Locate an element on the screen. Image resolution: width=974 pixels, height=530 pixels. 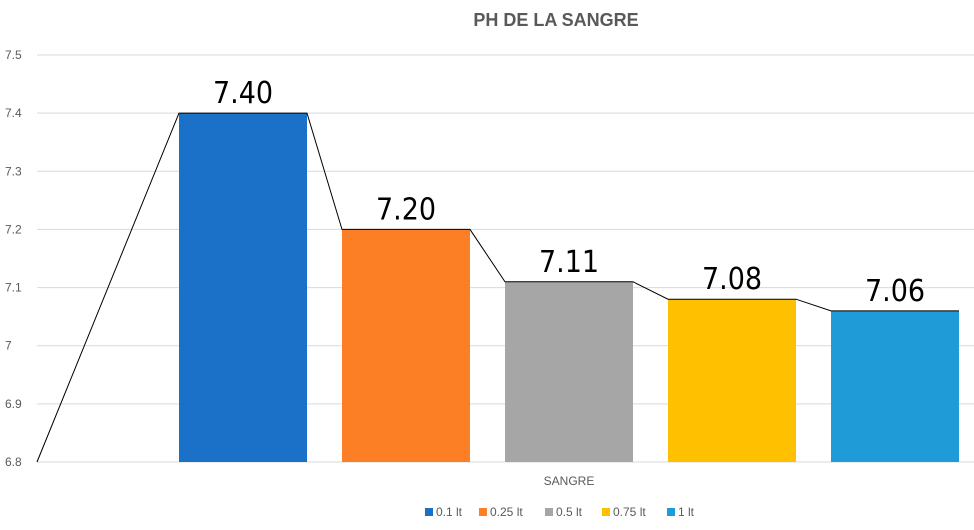
y-tick-label: 7.5 is located at coordinates (13, 55).